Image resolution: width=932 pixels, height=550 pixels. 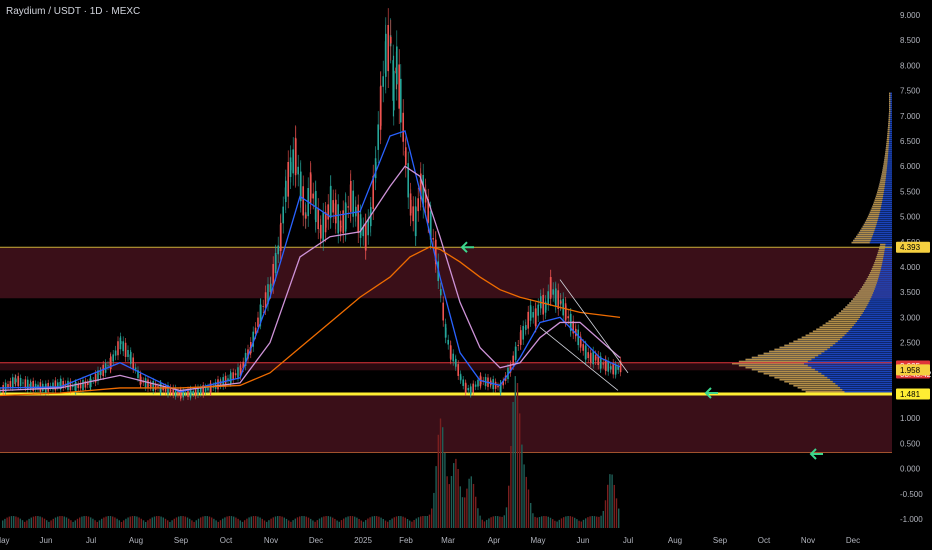 What do you see at coordinates (363, 540) in the screenshot?
I see `x-axis-tick: 2025` at bounding box center [363, 540].